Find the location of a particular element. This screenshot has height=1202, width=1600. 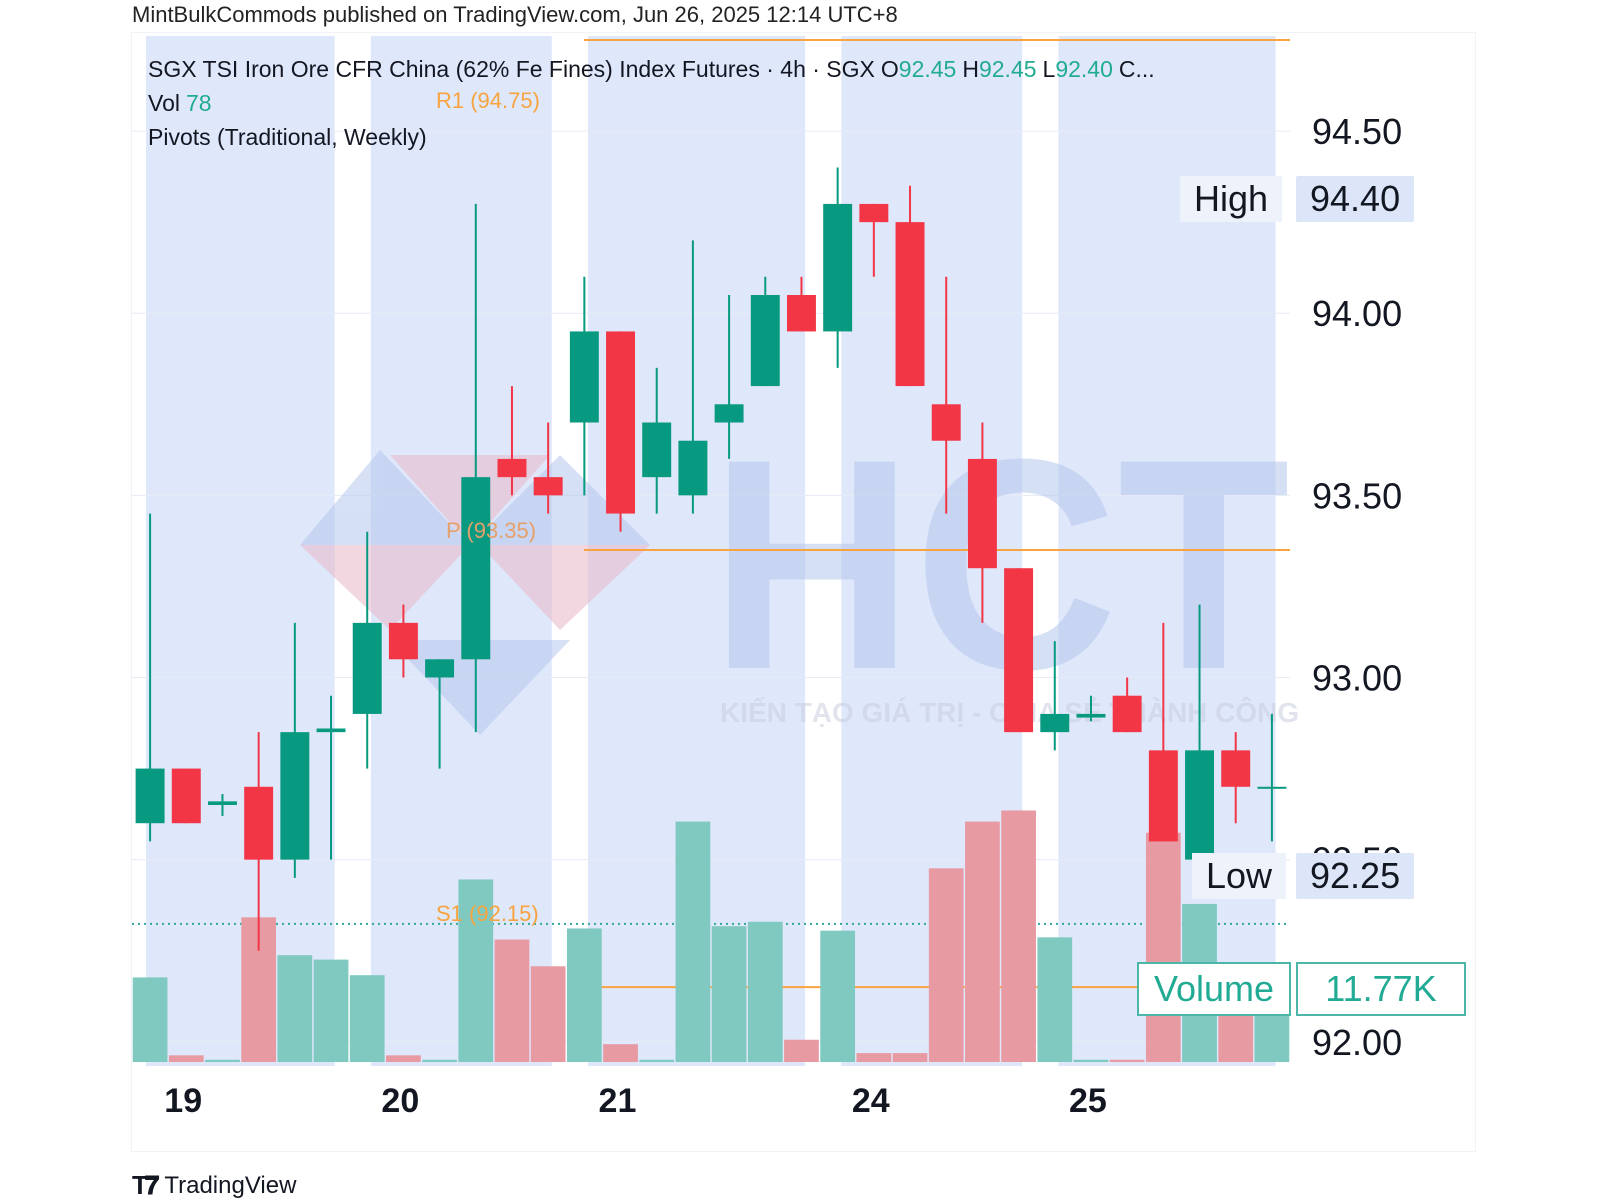

x-tick-label: 20 is located at coordinates (400, 1101).